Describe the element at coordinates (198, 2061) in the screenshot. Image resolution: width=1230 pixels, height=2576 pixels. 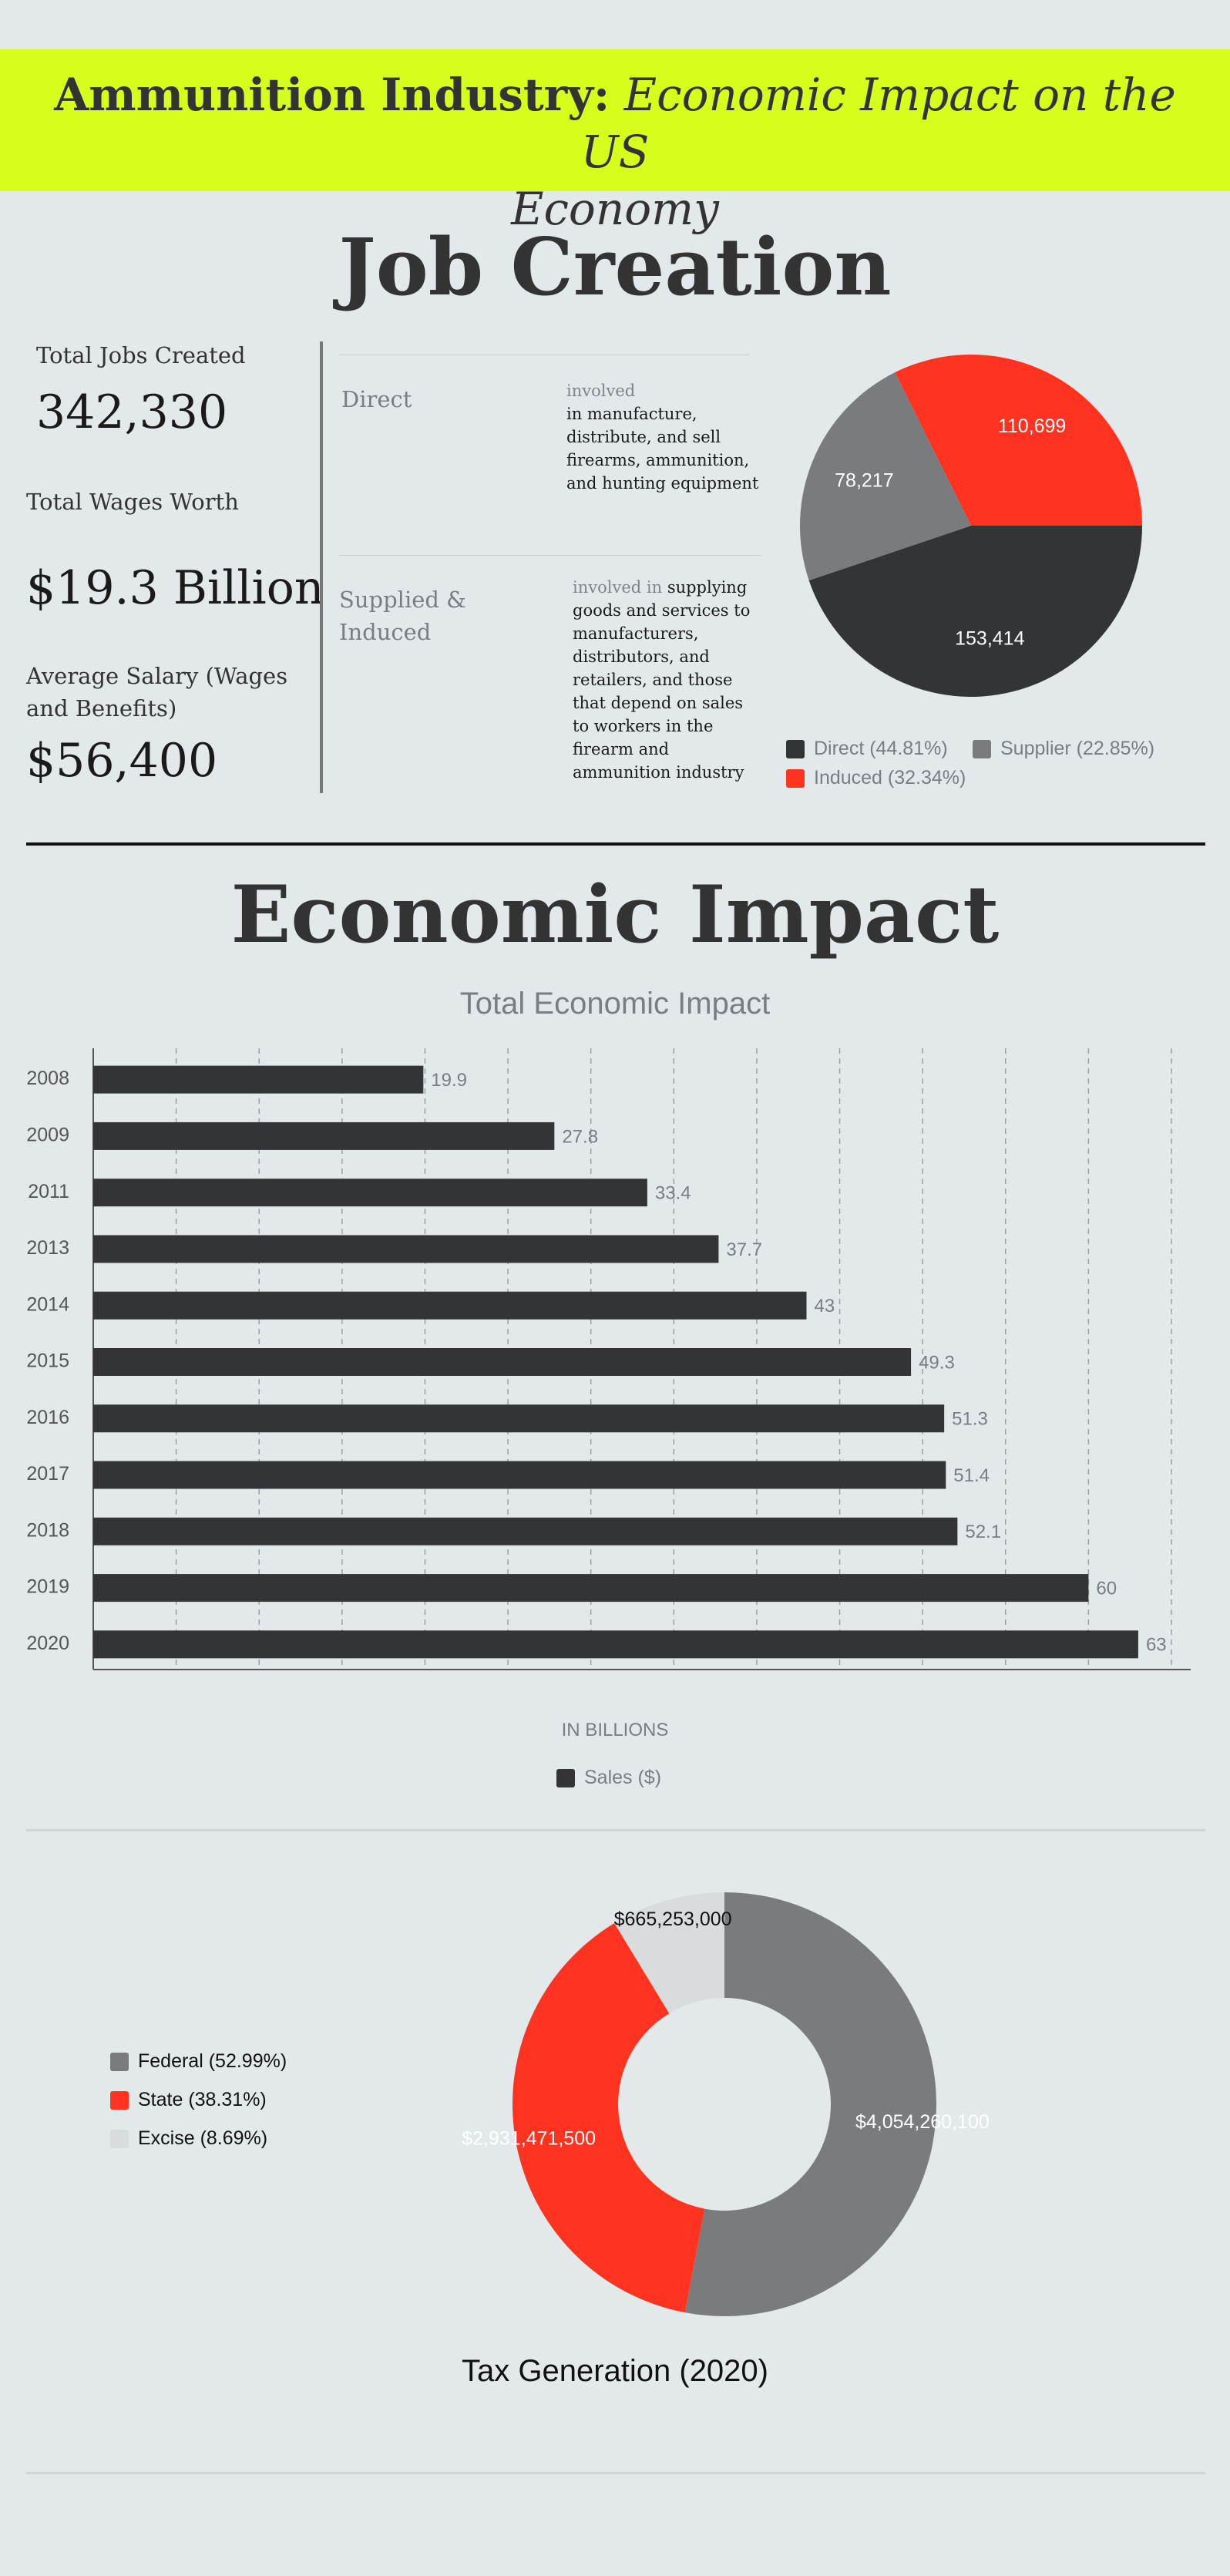
I see `tax-legend-item-federal: Federal (52.99%)` at that location.